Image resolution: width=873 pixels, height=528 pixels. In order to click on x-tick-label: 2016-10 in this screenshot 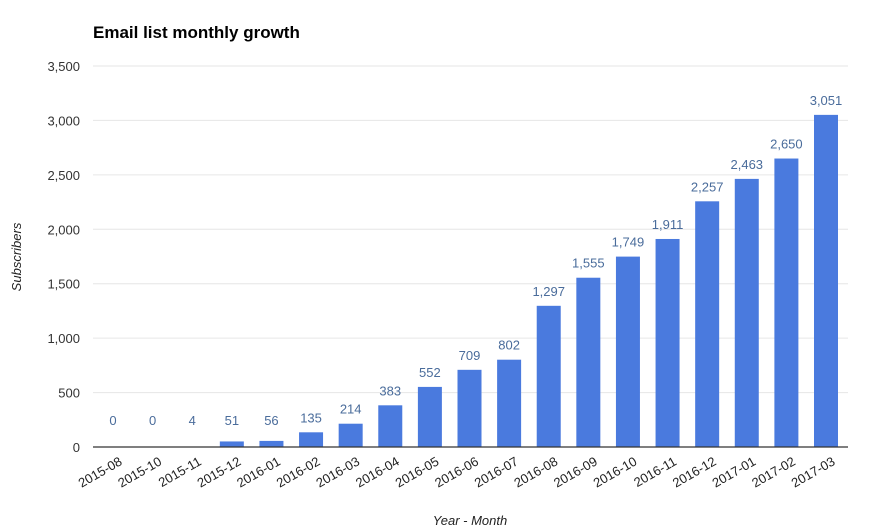, I will do `click(615, 472)`.